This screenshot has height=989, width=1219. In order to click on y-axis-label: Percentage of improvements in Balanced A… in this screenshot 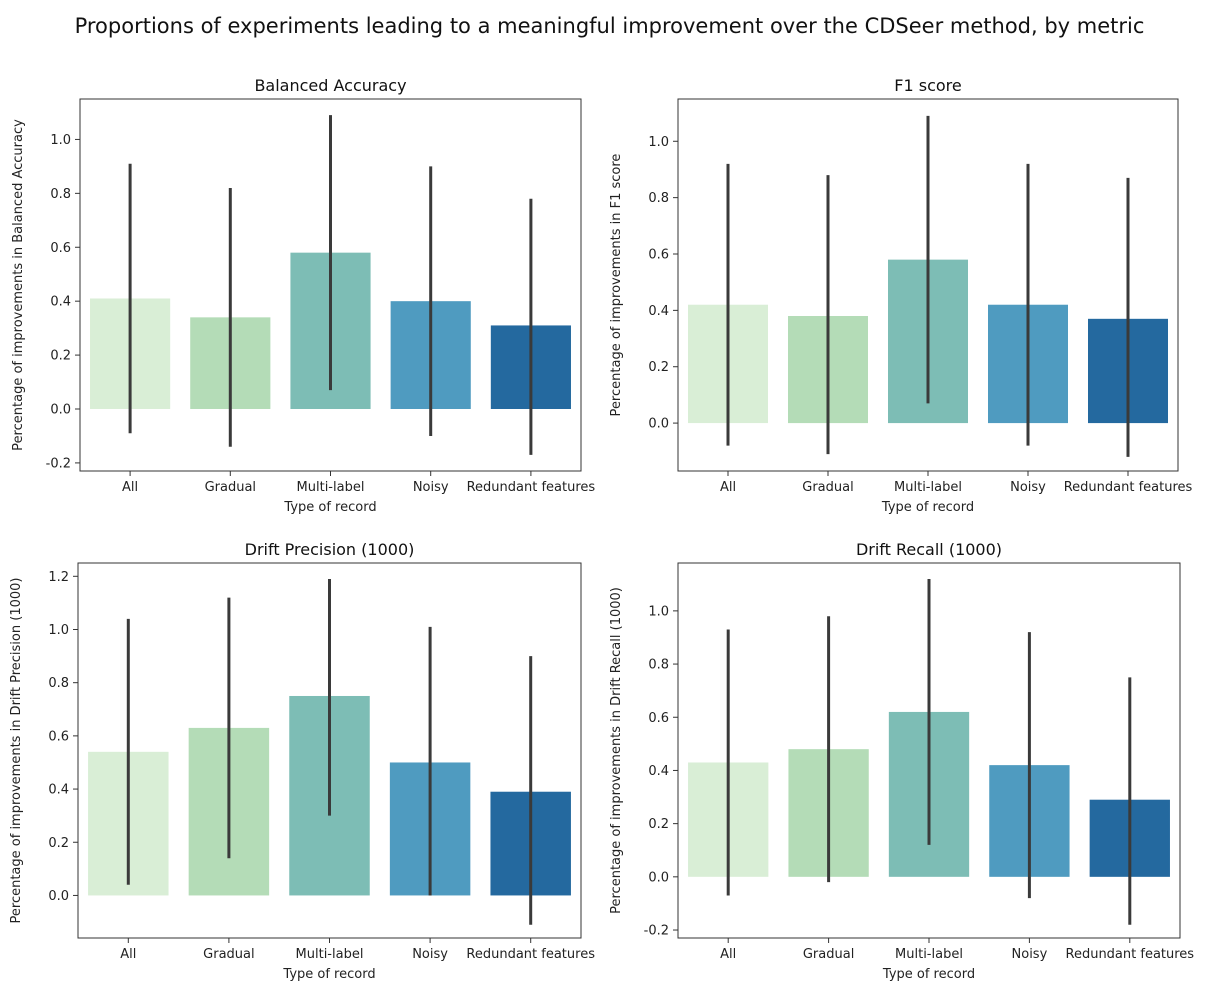, I will do `click(18, 285)`.